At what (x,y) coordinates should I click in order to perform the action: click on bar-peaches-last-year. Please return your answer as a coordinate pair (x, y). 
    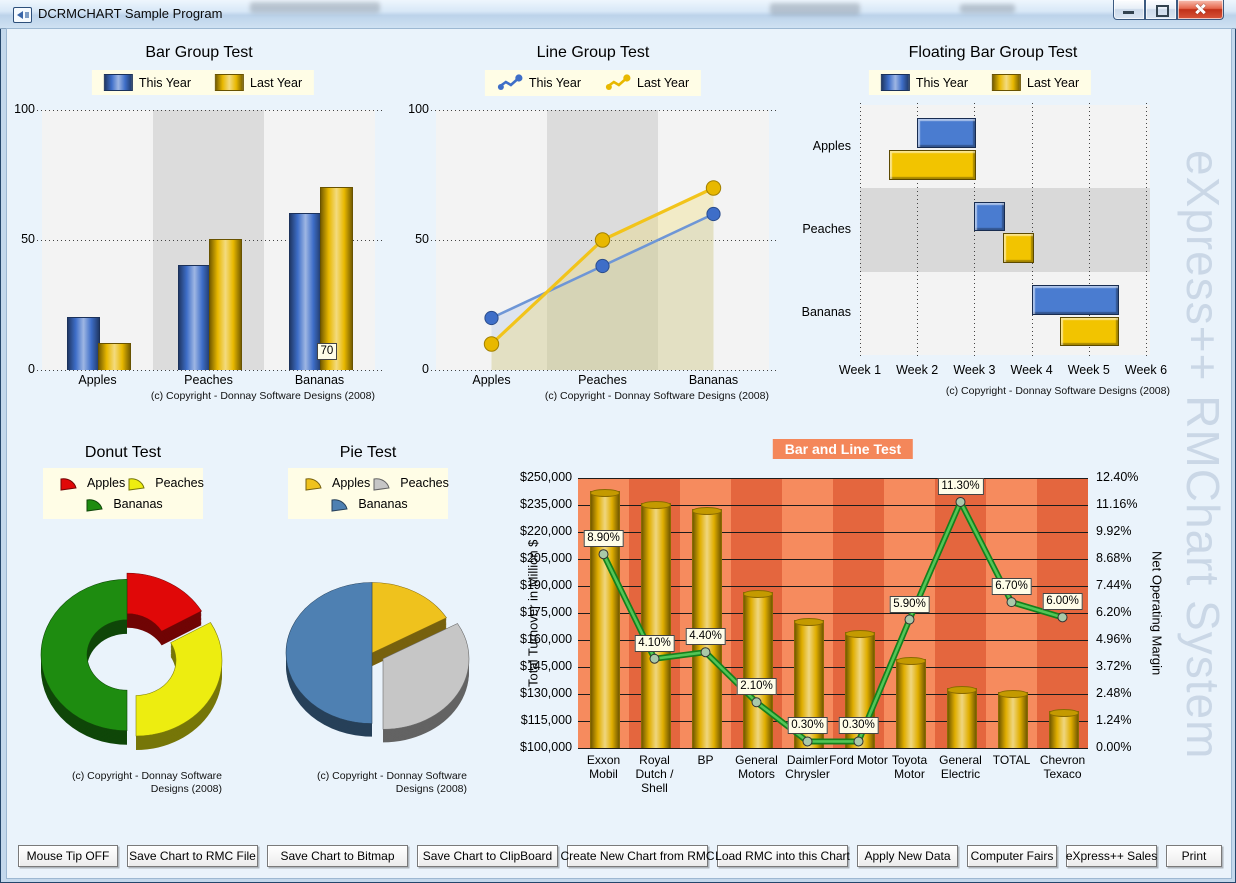
    Looking at the image, I should click on (225, 304).